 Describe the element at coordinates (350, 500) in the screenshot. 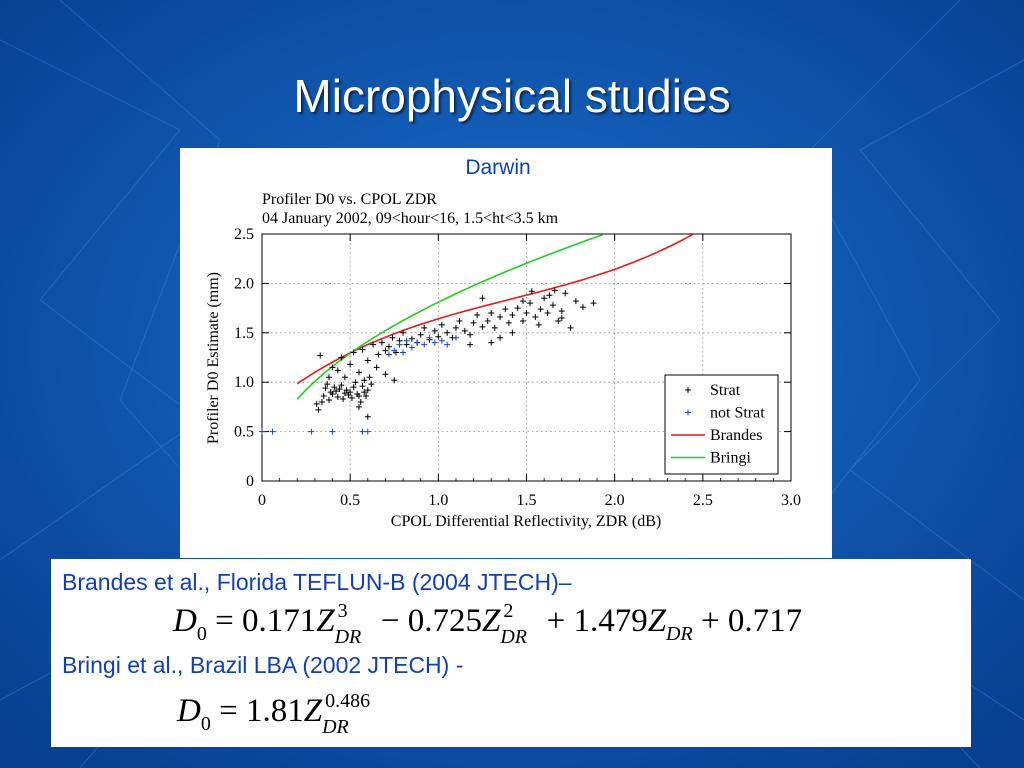

I see `x-tick-label: 0.5` at that location.